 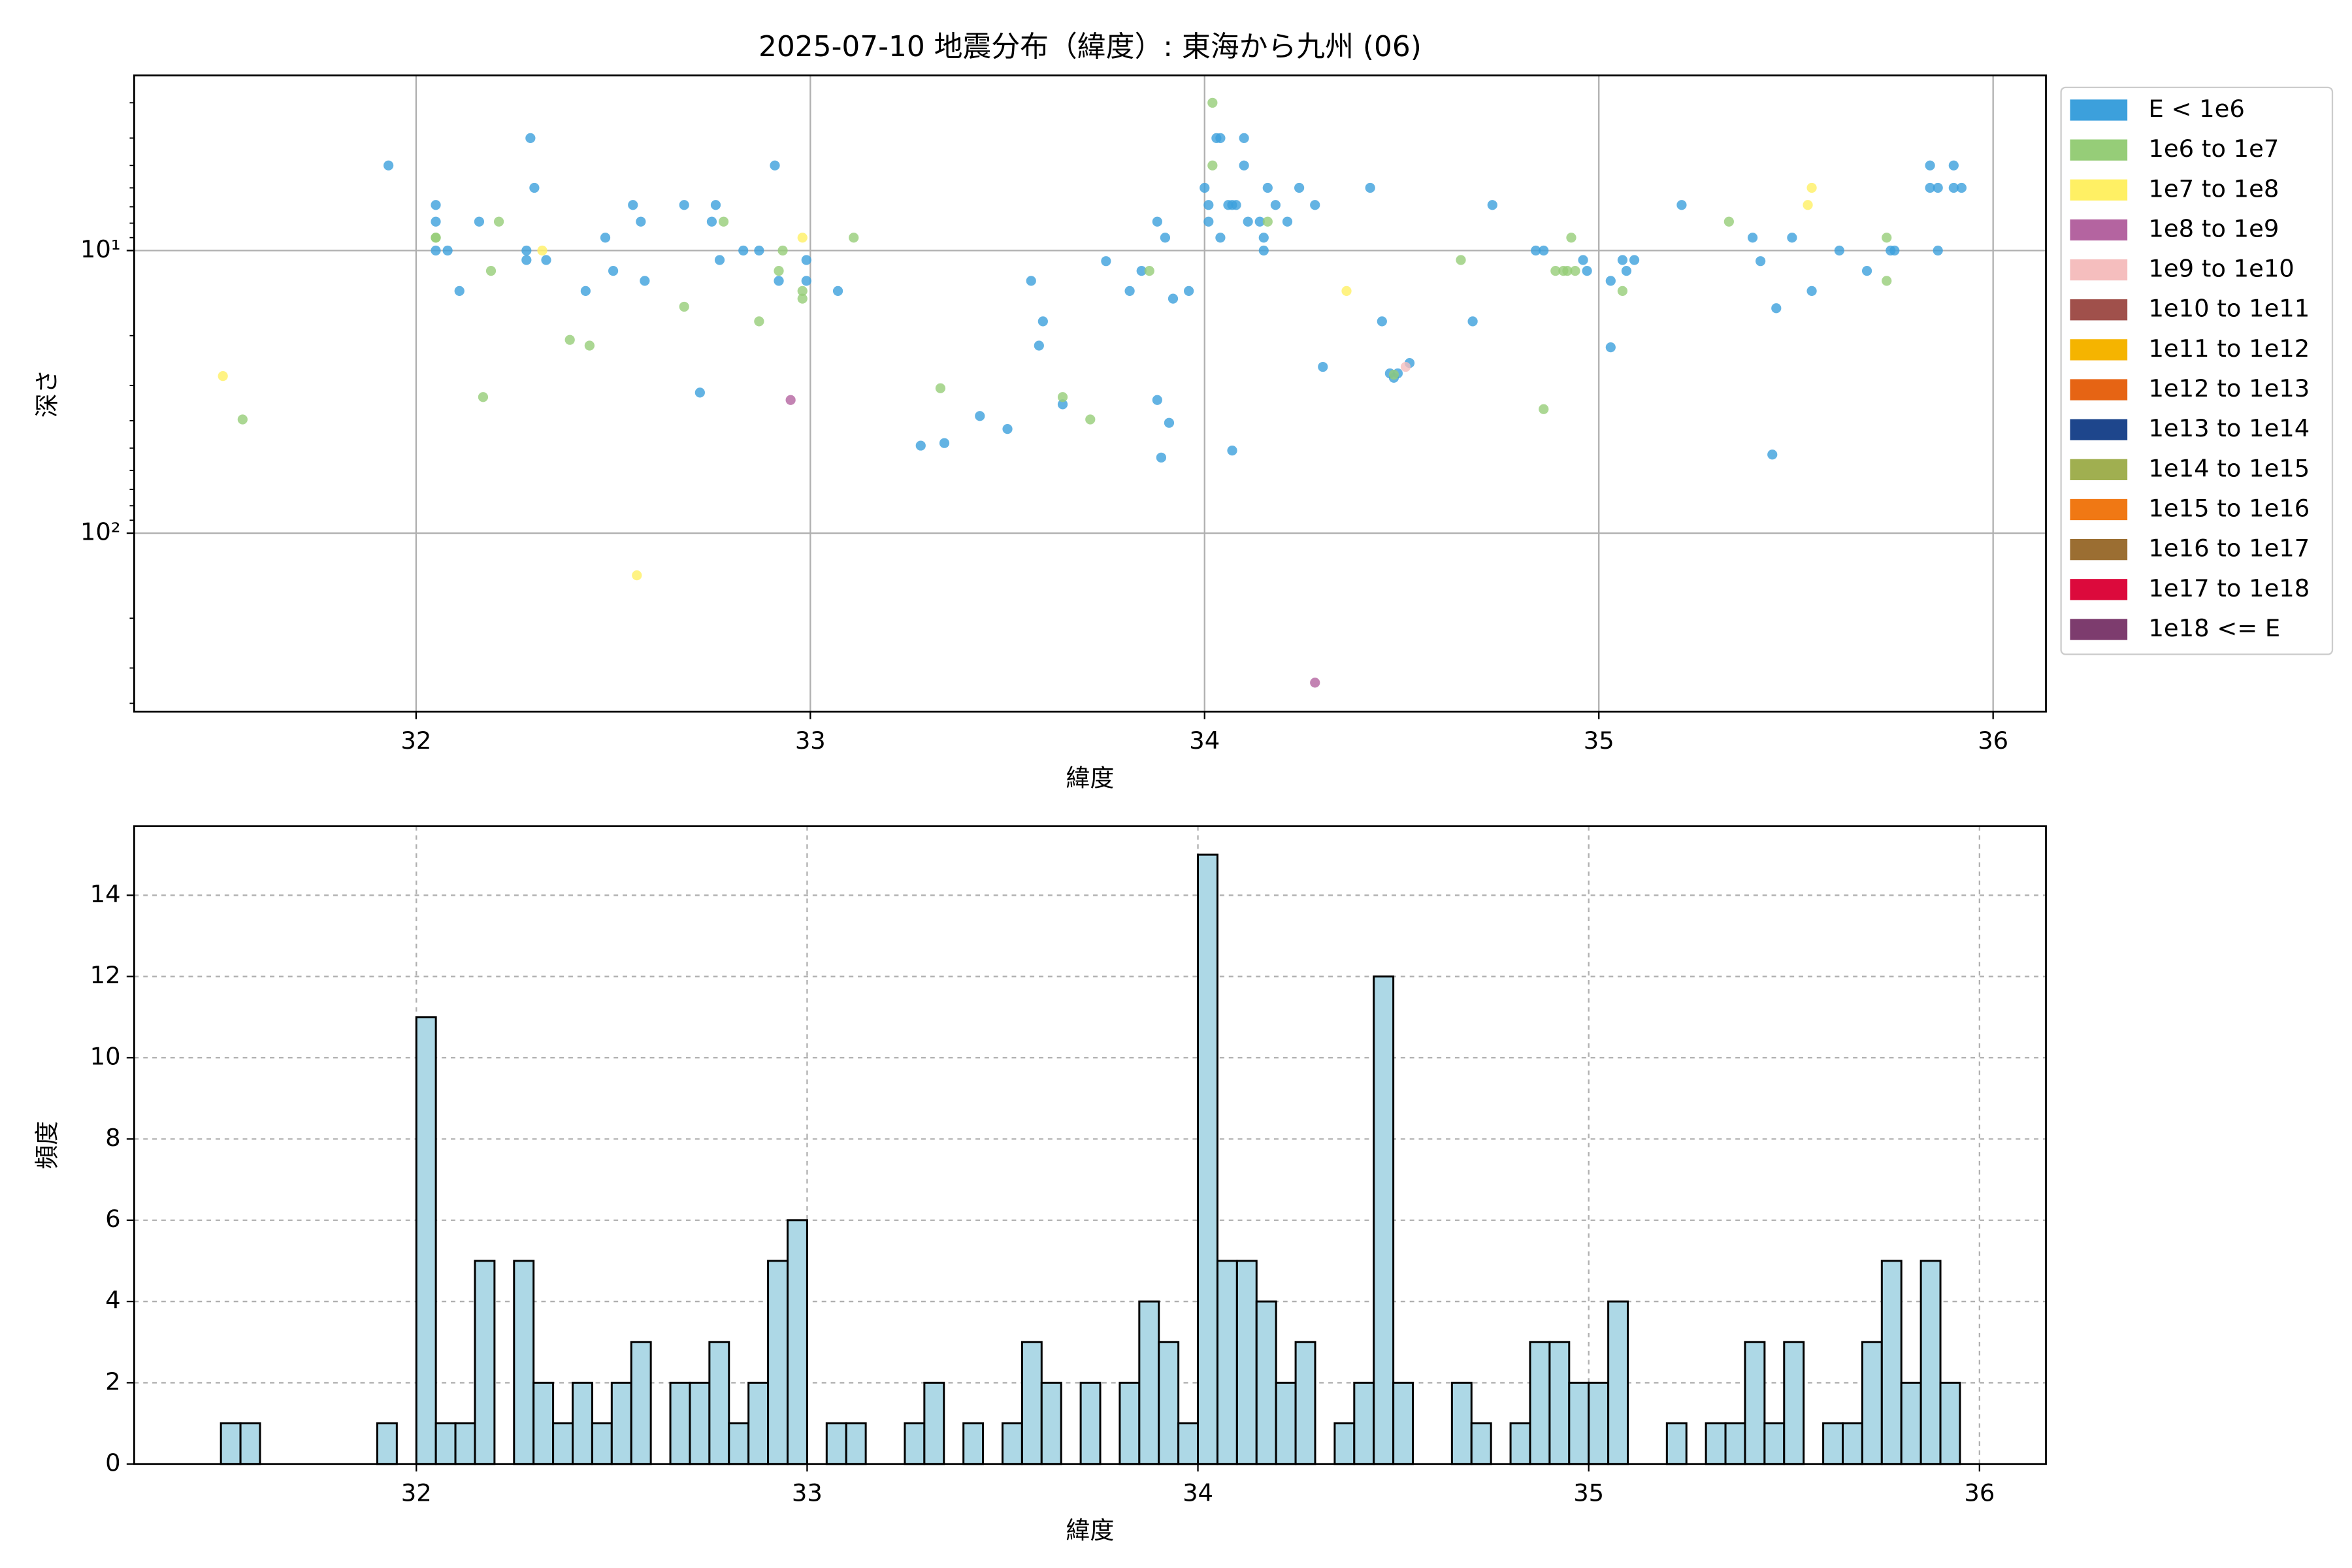 What do you see at coordinates (100, 249) in the screenshot?
I see `y-tick-label: 10¹` at bounding box center [100, 249].